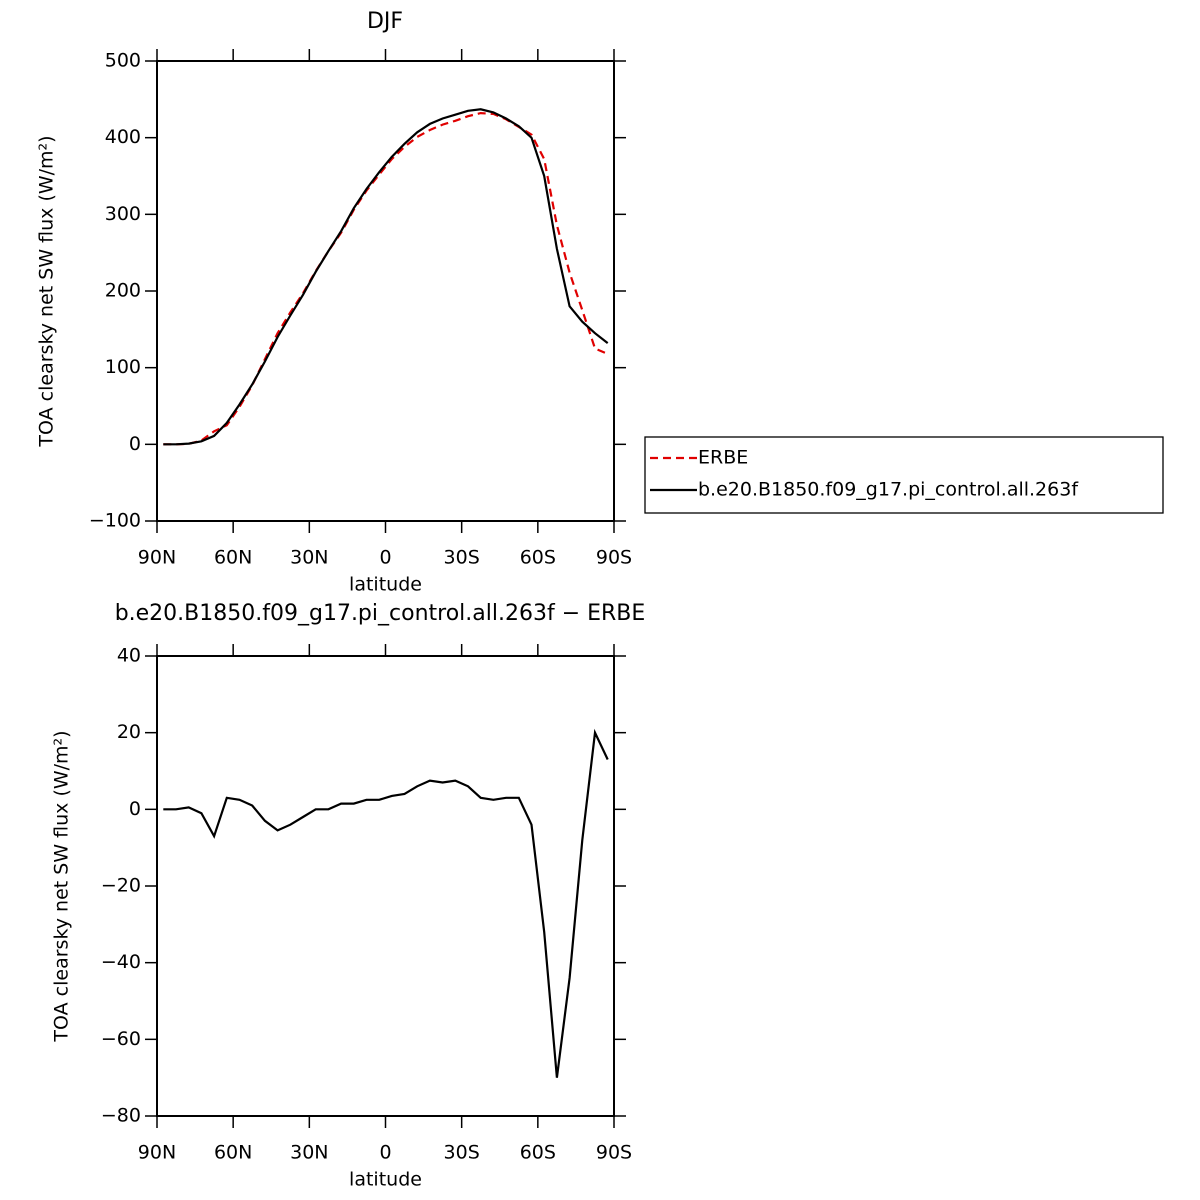 This screenshot has width=1200, height=1200. Describe the element at coordinates (123, 61) in the screenshot. I see `y-tick-label: 500` at that location.